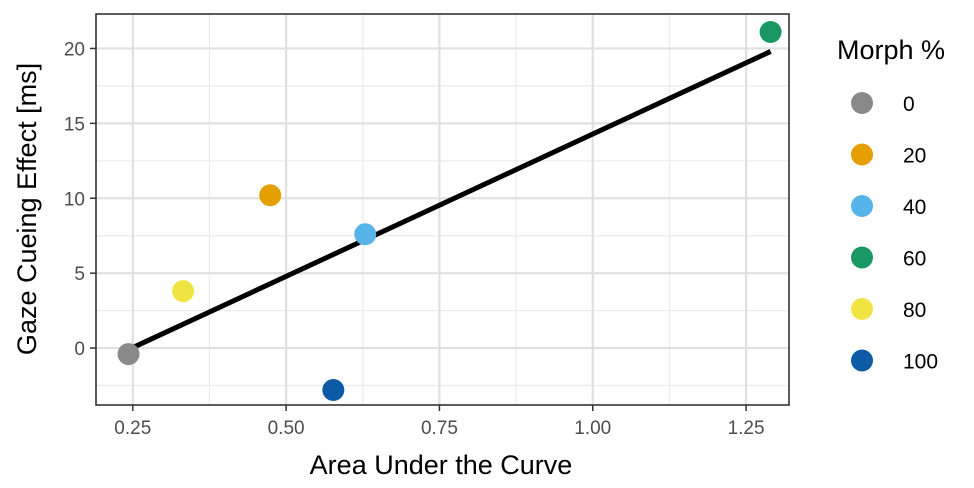 The height and width of the screenshot is (488, 974). I want to click on legend-label-morph-60: 60, so click(914, 259).